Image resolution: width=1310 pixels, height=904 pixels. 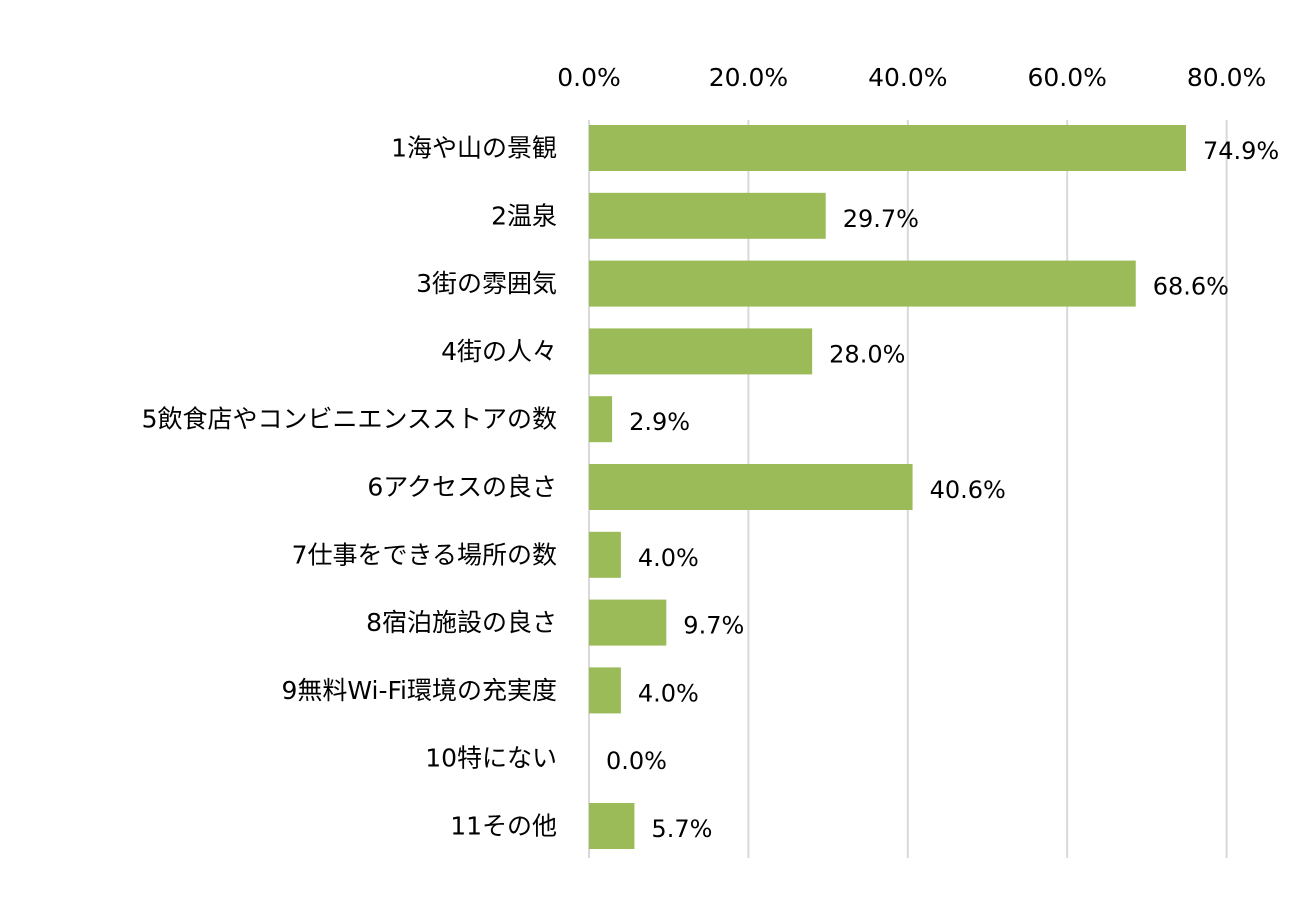 What do you see at coordinates (499, 351) in the screenshot?
I see `category-label: 4街の人々` at bounding box center [499, 351].